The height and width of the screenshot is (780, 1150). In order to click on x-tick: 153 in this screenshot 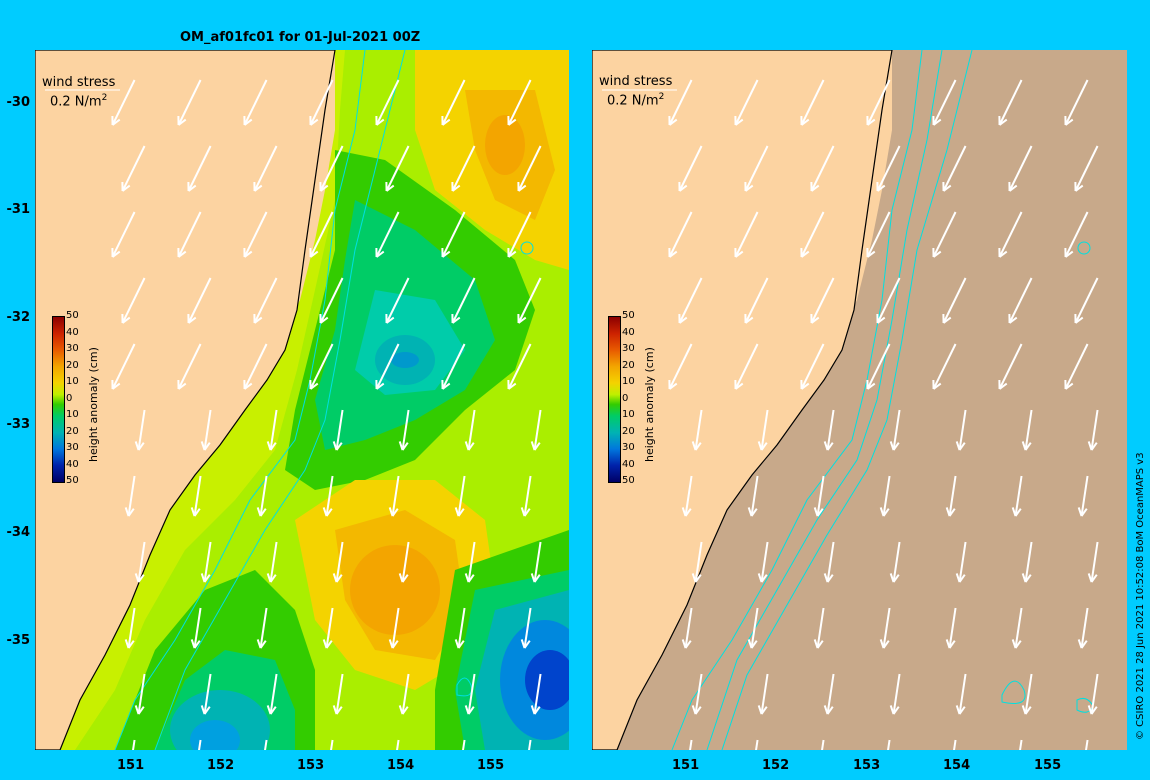, I will do `click(867, 765)`.